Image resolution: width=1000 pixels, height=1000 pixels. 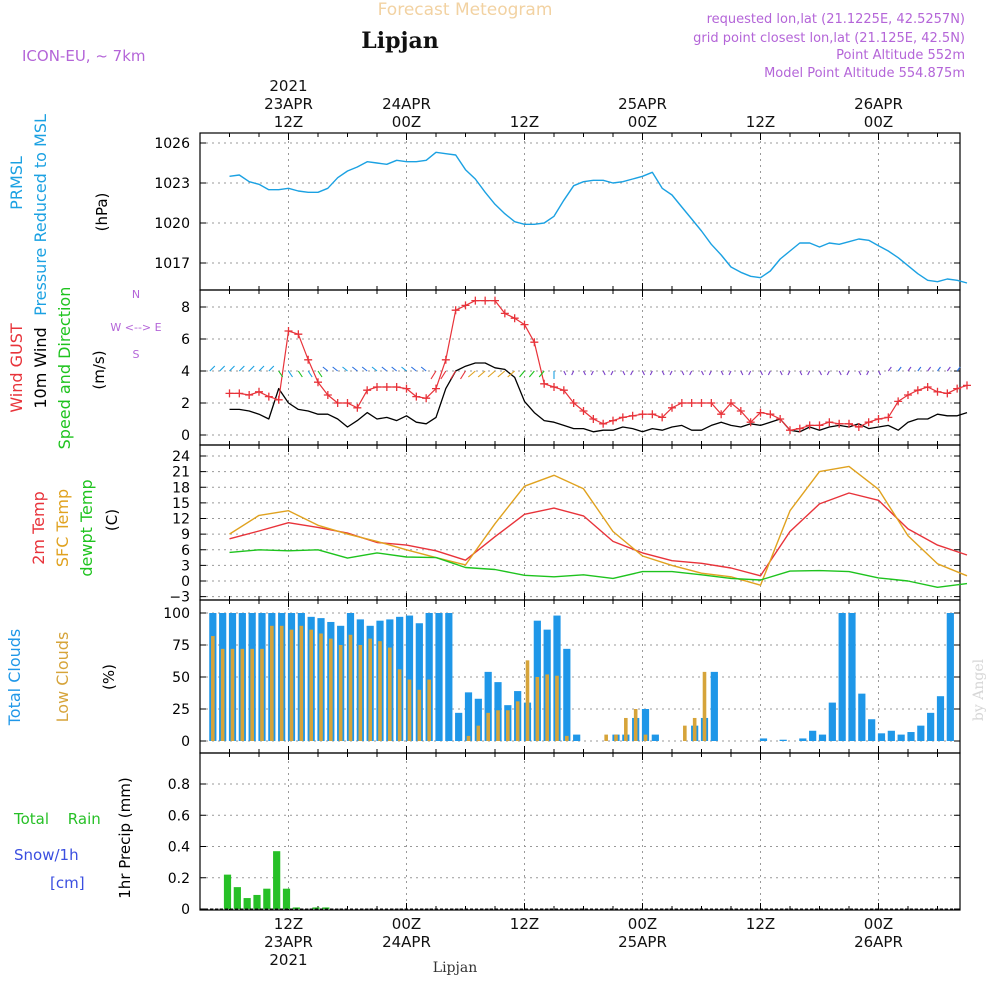 What do you see at coordinates (642, 942) in the screenshot?
I see `bottom-axis-label: 25APR` at bounding box center [642, 942].